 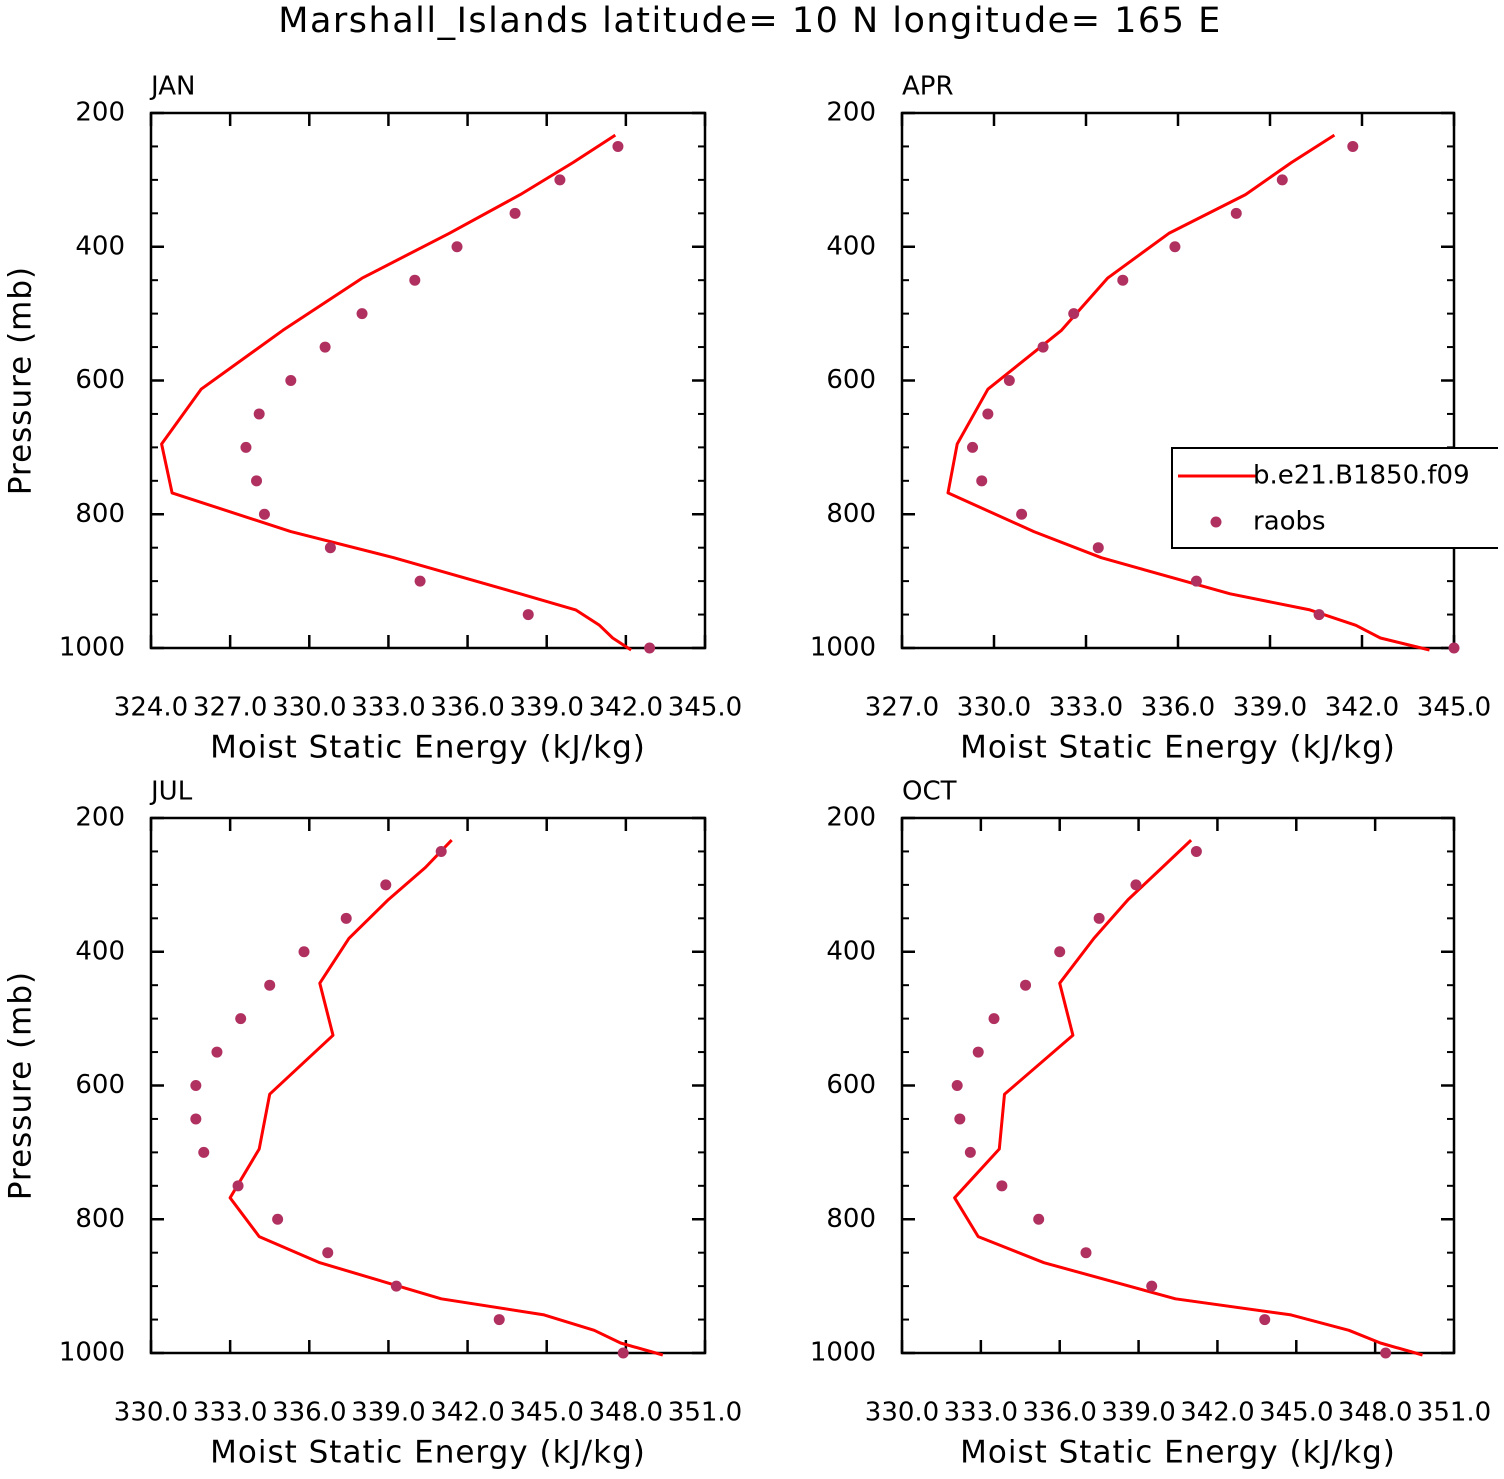 What do you see at coordinates (929, 792) in the screenshot?
I see `panel-title: OCT` at bounding box center [929, 792].